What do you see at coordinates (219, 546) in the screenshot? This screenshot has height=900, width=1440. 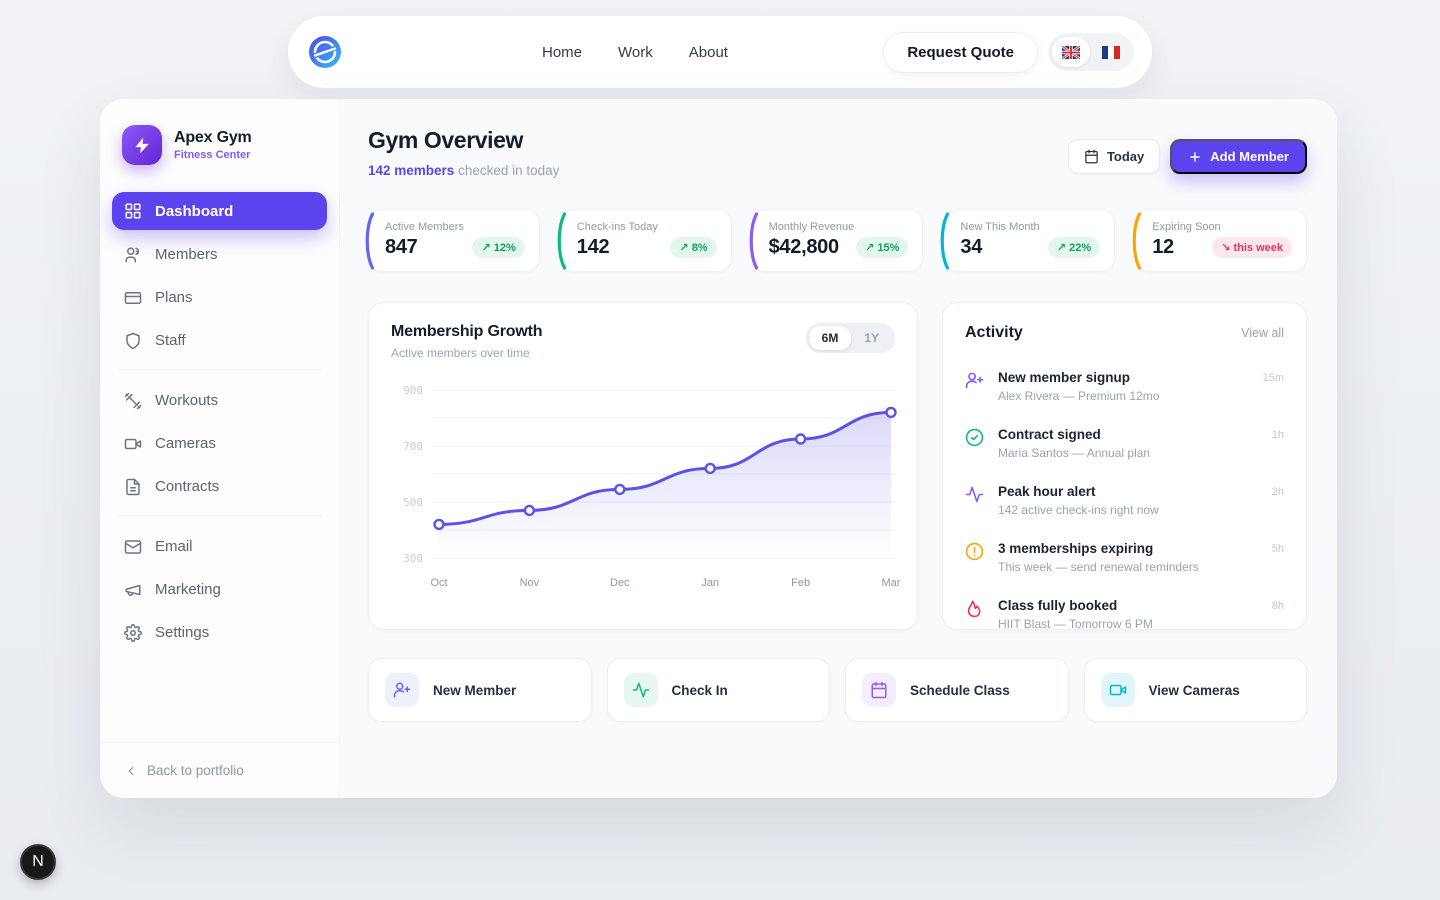 I see `sidebar-item-email: Email` at bounding box center [219, 546].